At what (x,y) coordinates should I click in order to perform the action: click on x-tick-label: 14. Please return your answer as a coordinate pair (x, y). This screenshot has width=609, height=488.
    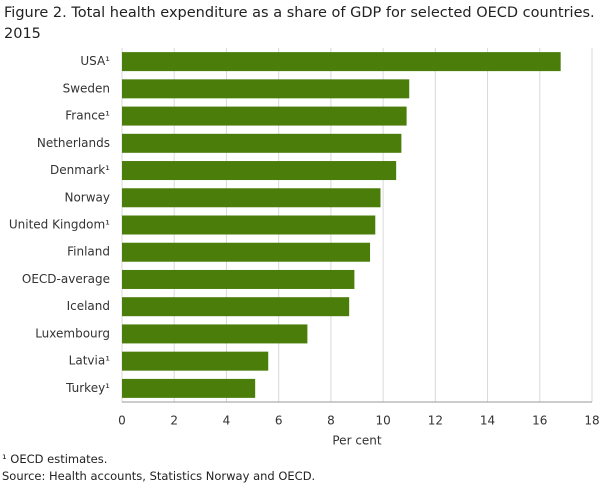
    Looking at the image, I should click on (487, 421).